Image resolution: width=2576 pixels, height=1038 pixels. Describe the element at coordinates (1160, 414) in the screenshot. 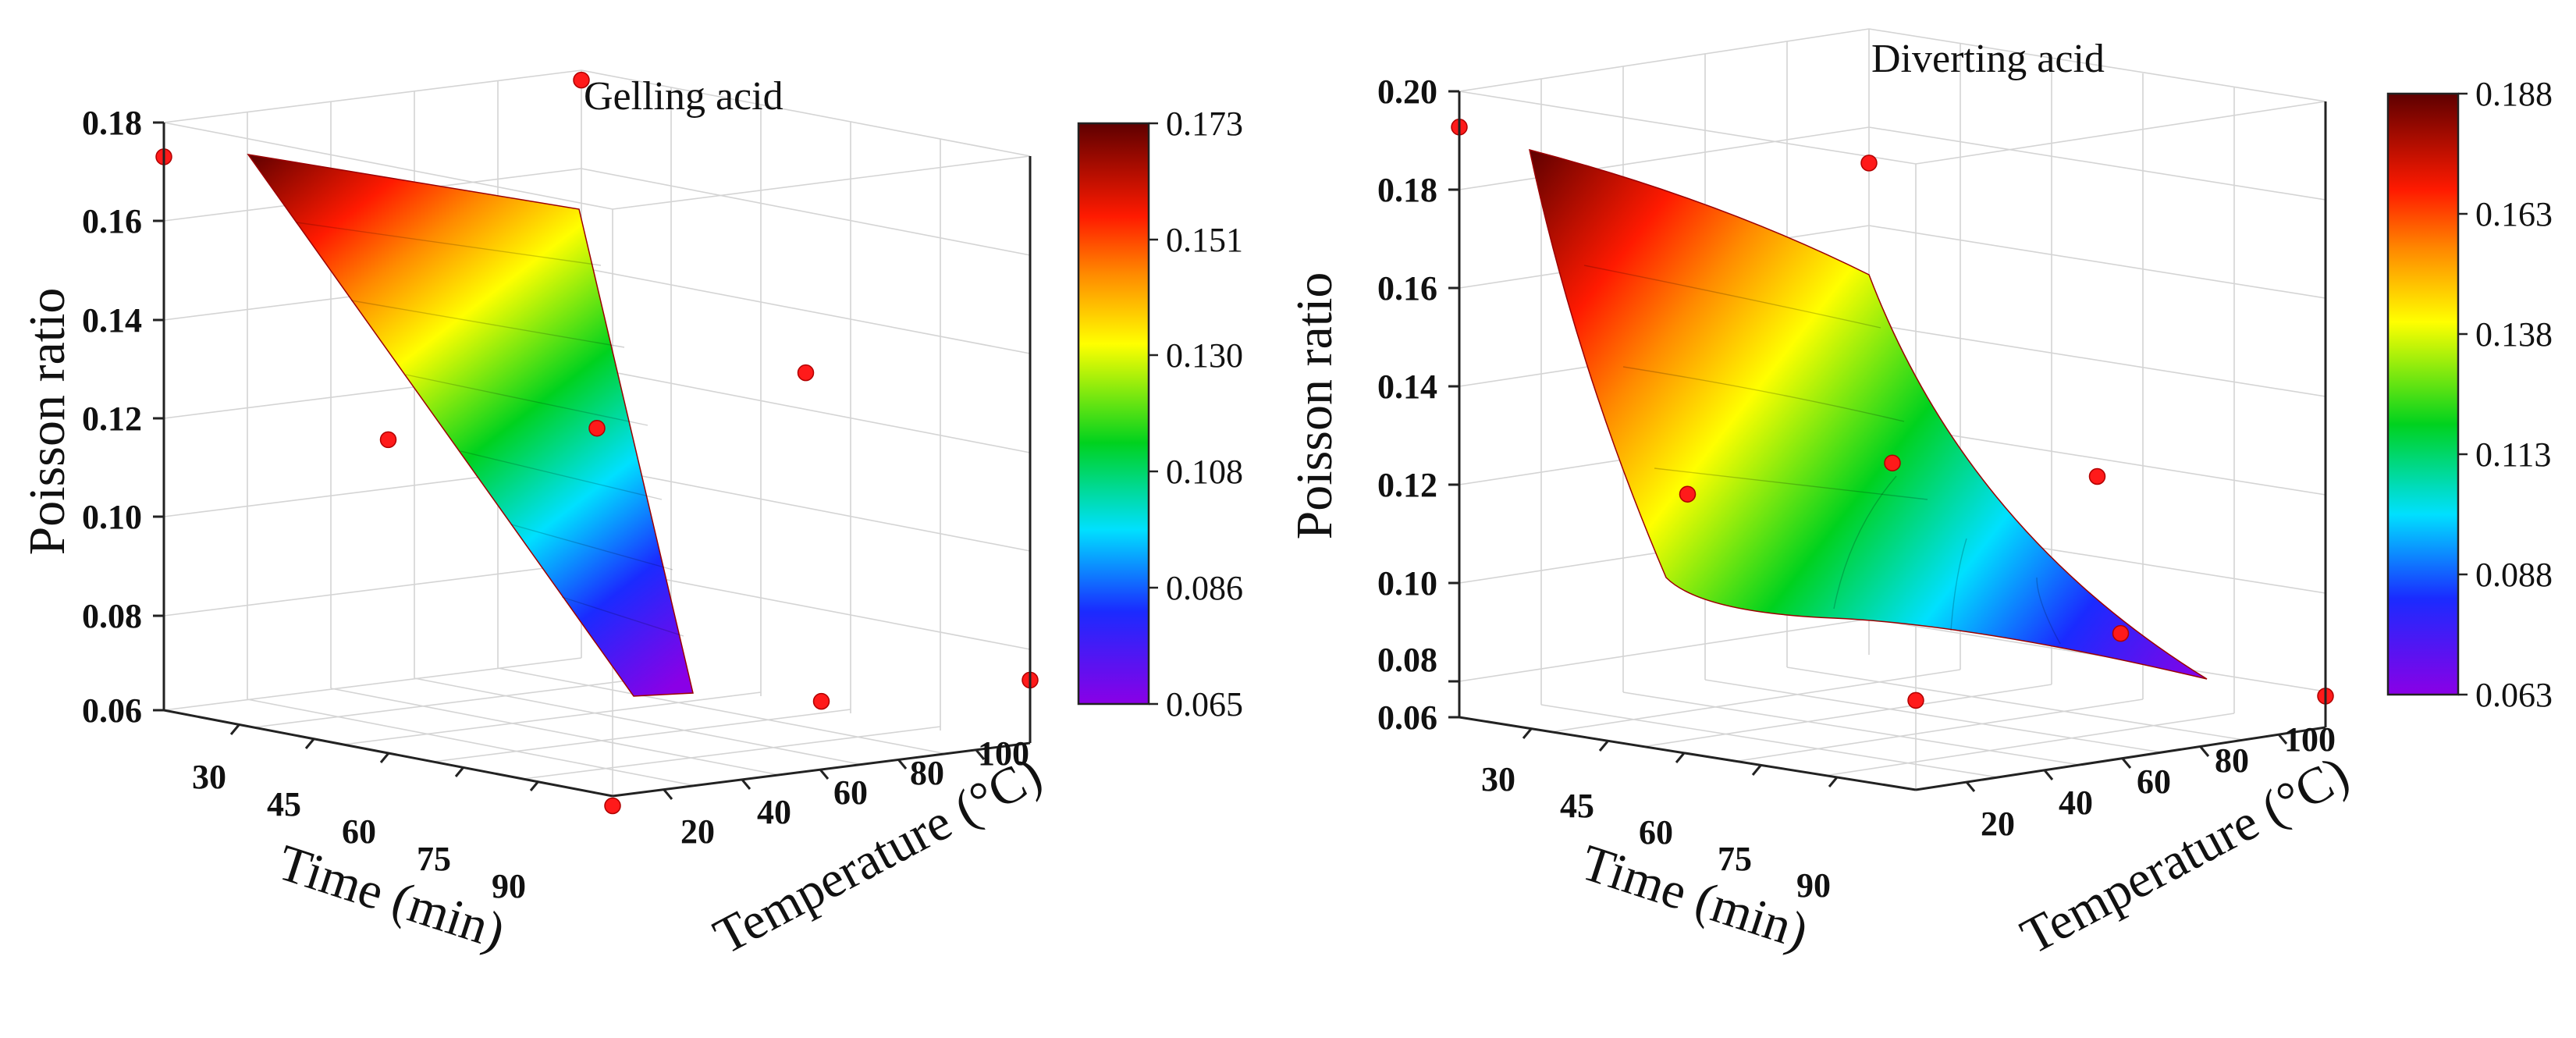

I see `colorbar: 0.173 0.151 0.130 0.108 0.086 0.065` at that location.